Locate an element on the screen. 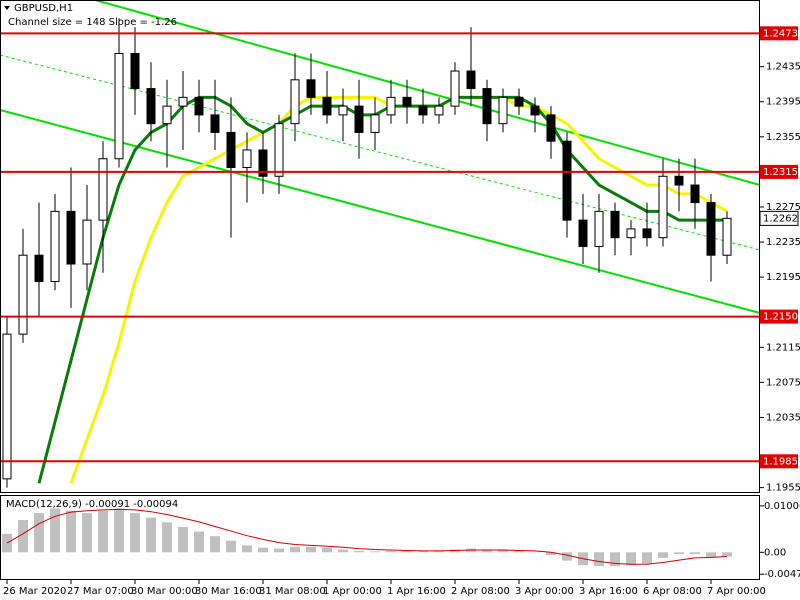  chart-subtitle: Channel size = 148 Slope = -1.26 is located at coordinates (92, 22).